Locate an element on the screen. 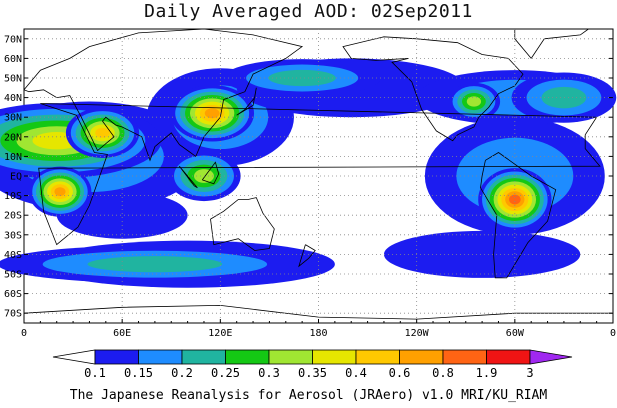  lat-tick-label: 50N is located at coordinates (13, 79).